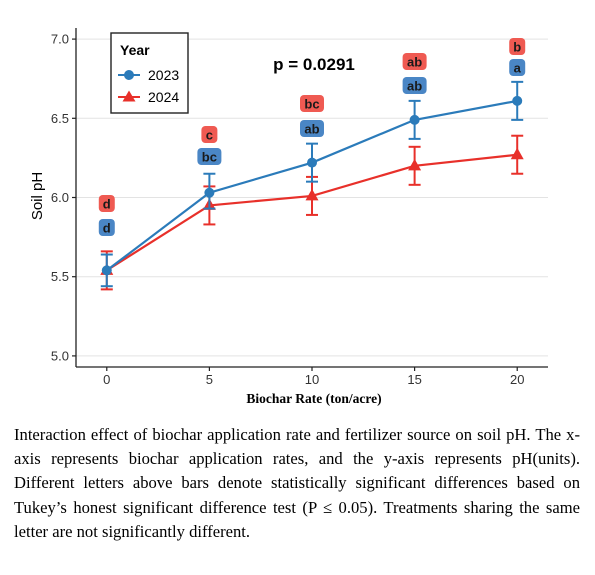  I want to click on letter-label-2023-1: bc, so click(209, 157).